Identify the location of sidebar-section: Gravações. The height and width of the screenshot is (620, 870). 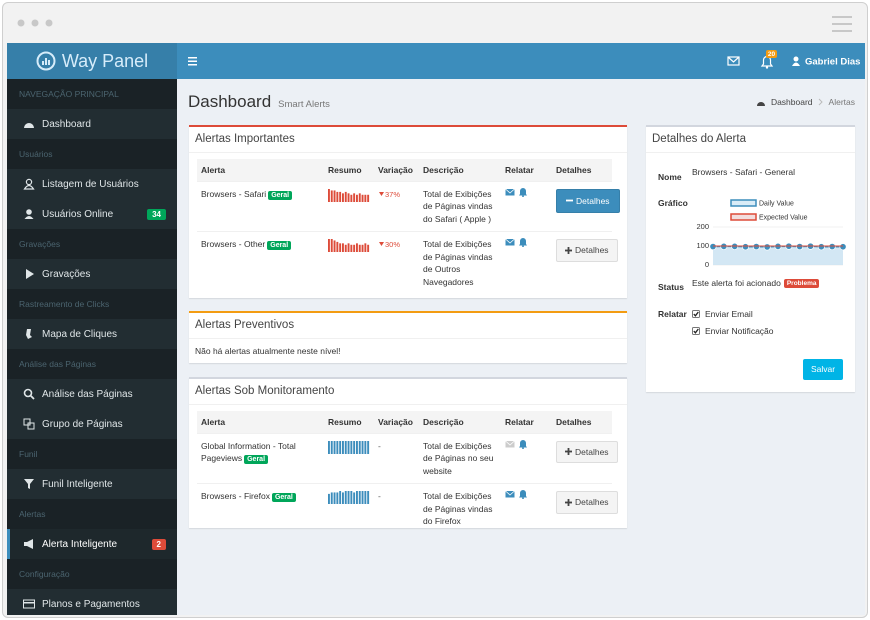
(92, 244).